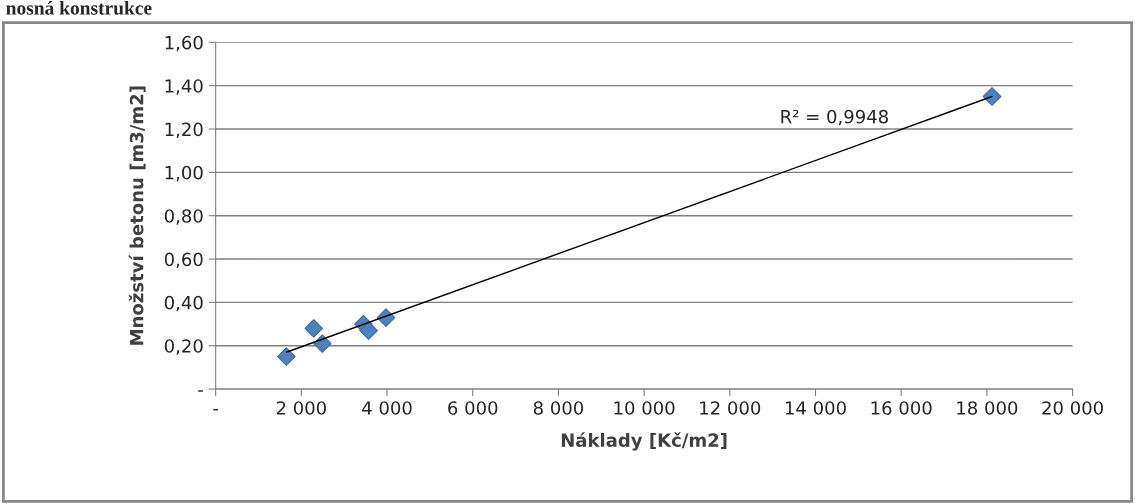 Image resolution: width=1135 pixels, height=504 pixels. What do you see at coordinates (901, 408) in the screenshot?
I see `x-tick-label: 16 000` at bounding box center [901, 408].